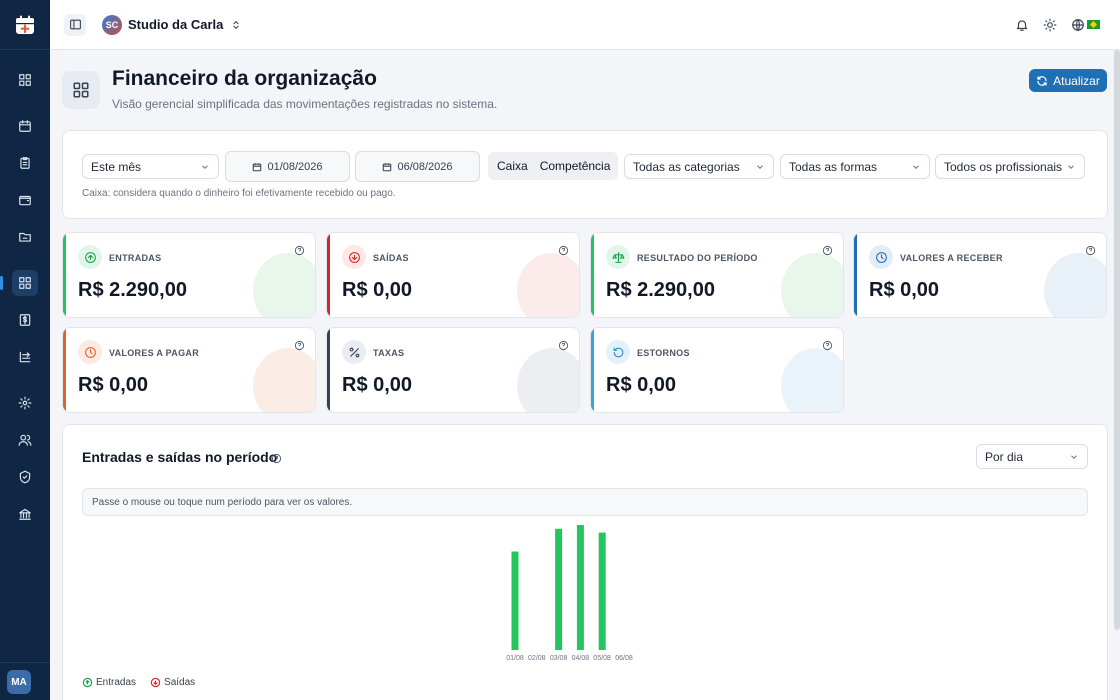  What do you see at coordinates (25, 440) in the screenshot?
I see `sidebar-item-users` at bounding box center [25, 440].